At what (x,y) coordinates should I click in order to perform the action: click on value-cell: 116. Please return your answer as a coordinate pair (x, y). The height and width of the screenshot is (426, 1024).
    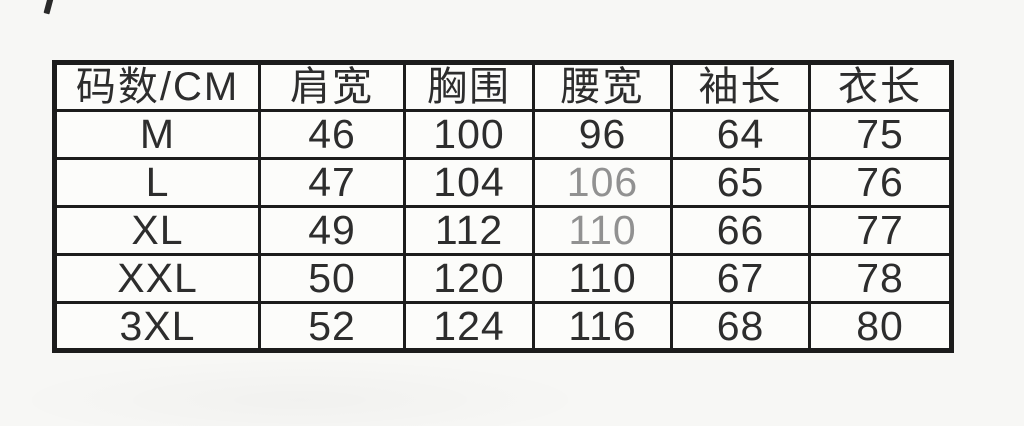
    Looking at the image, I should click on (602, 326).